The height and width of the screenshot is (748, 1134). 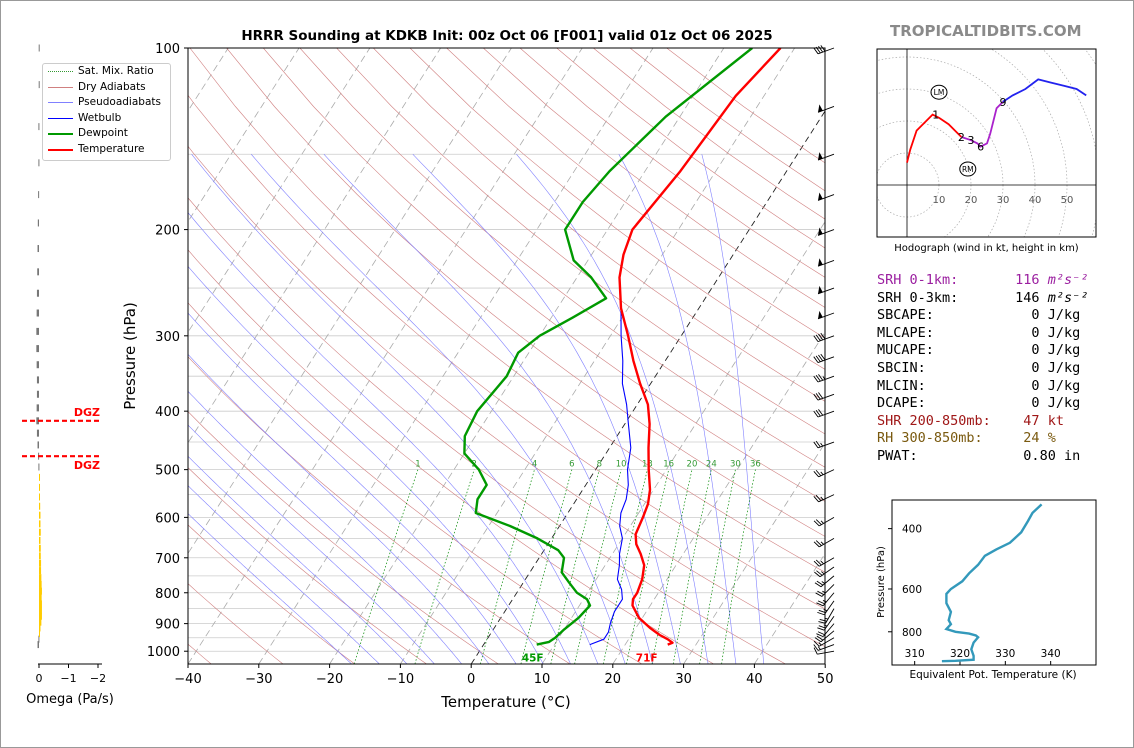 What do you see at coordinates (982, 422) in the screenshot?
I see `stat-row: SHR 200-850mb: 47 kt` at bounding box center [982, 422].